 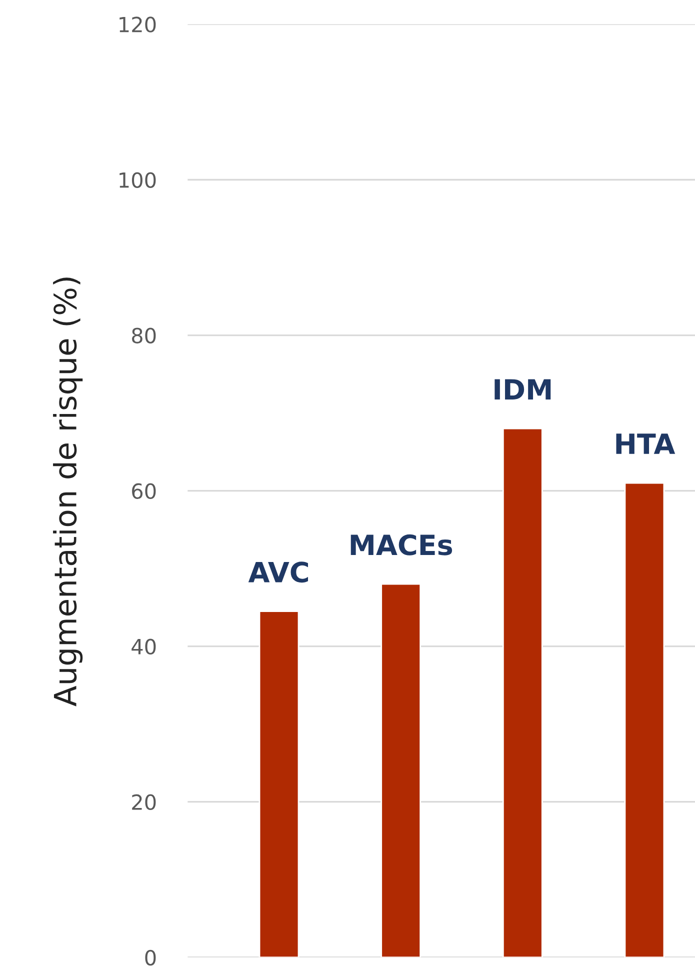 What do you see at coordinates (144, 336) in the screenshot?
I see `y-tick-label: 80` at bounding box center [144, 336].